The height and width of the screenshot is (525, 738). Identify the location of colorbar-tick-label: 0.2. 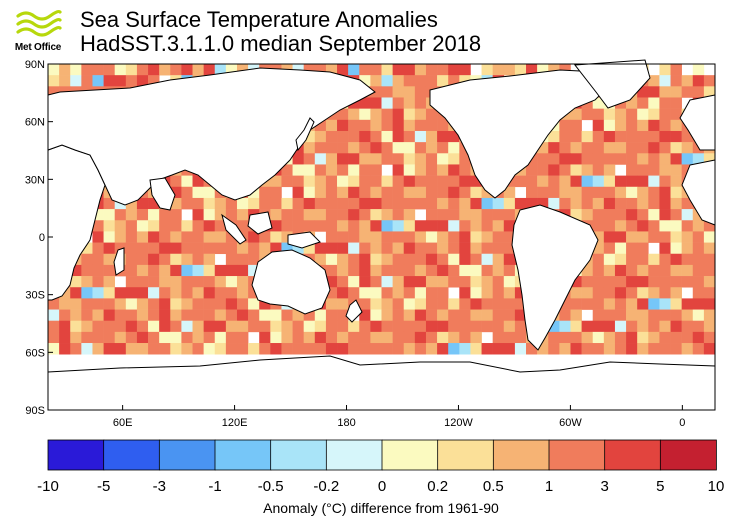
(438, 486).